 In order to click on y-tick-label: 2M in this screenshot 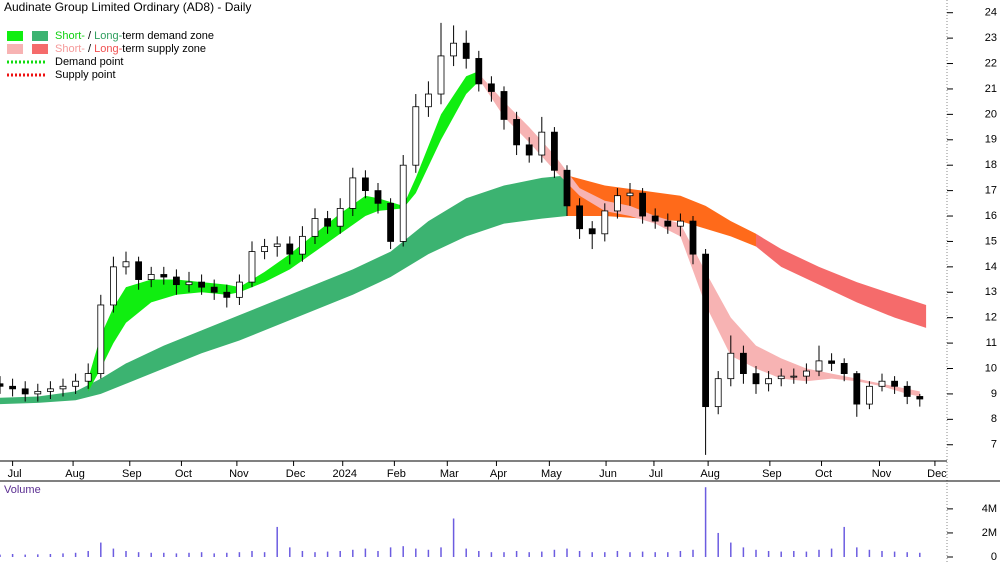, I will do `click(989, 533)`.